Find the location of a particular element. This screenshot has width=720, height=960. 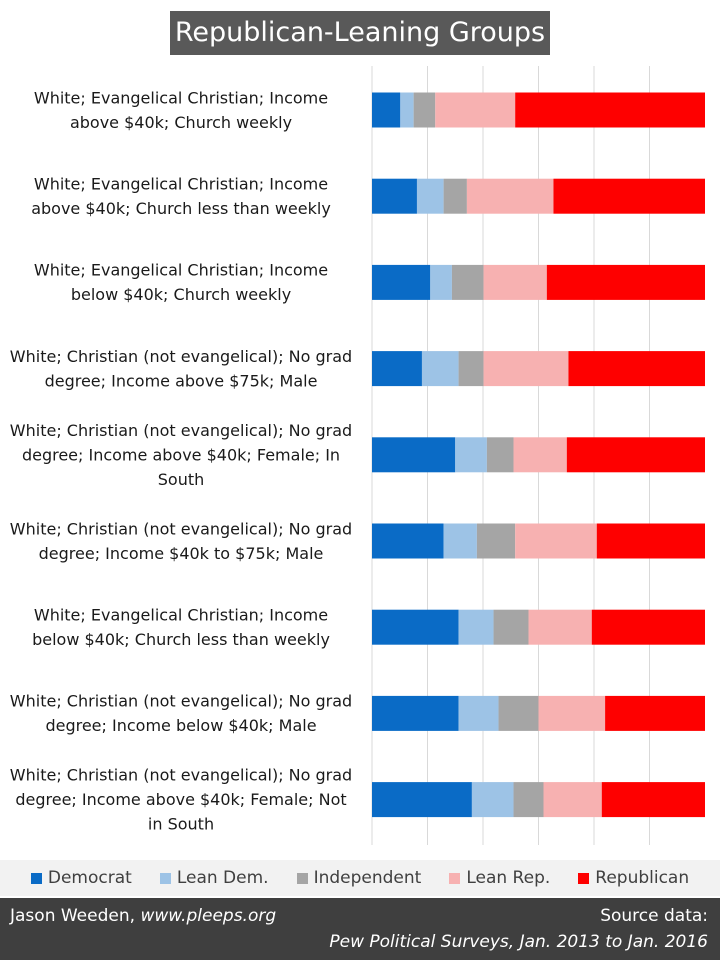

category-label-line: above $40k; Church less than weekly is located at coordinates (181, 208).